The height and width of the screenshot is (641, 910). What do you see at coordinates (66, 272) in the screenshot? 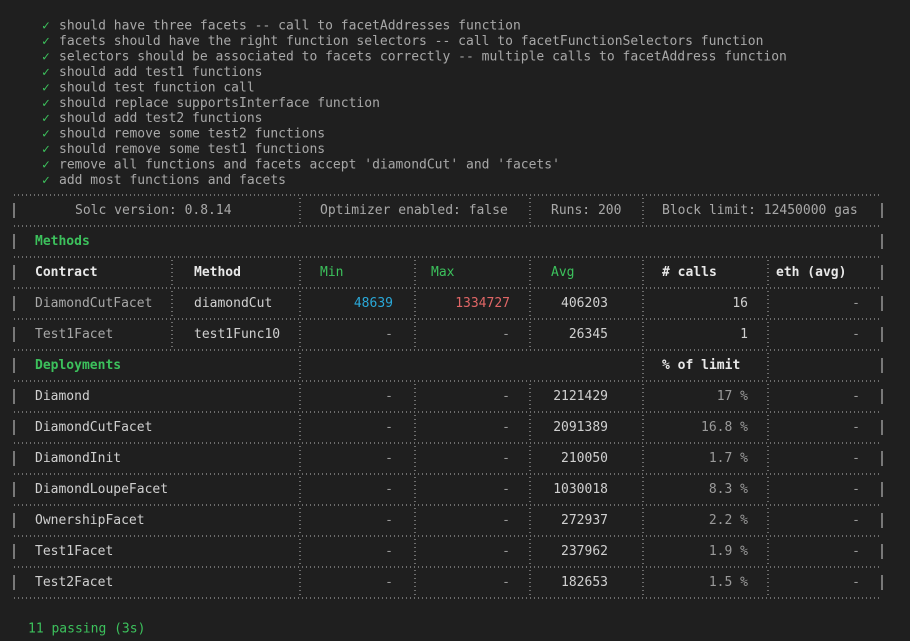
I see `column-header: Contract` at bounding box center [66, 272].